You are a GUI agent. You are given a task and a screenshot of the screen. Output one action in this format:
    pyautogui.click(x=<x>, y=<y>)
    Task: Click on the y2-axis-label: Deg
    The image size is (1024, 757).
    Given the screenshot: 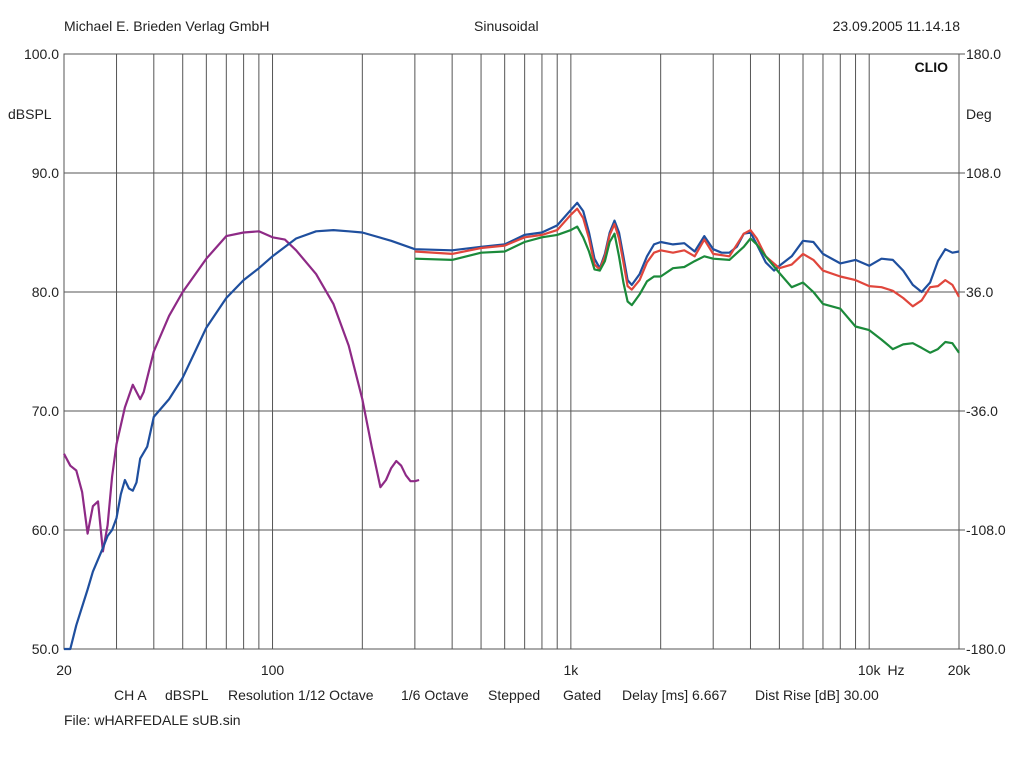 What is the action you would take?
    pyautogui.click(x=979, y=114)
    